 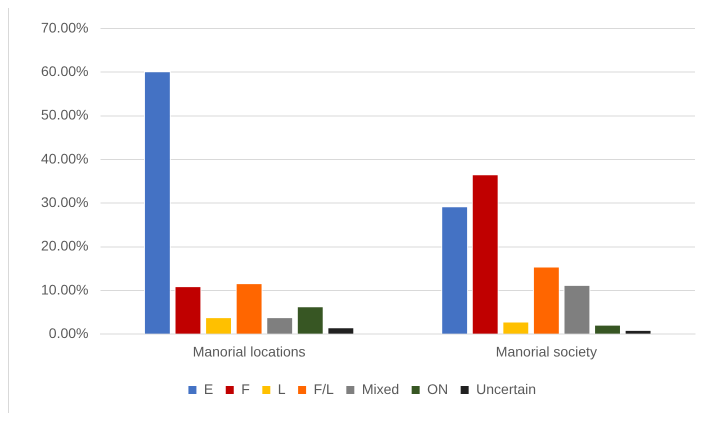 I want to click on legend-label: Uncertain, so click(x=506, y=388).